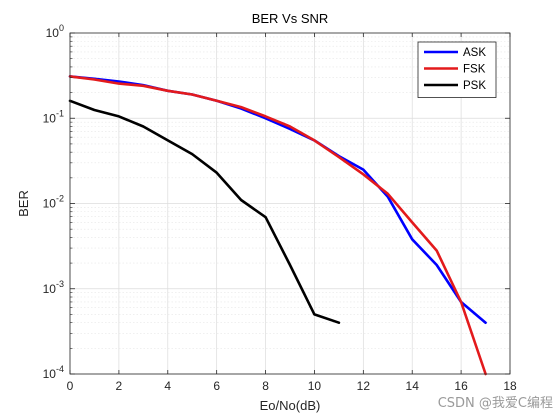  What do you see at coordinates (315, 386) in the screenshot?
I see `x-tick-label: 10` at bounding box center [315, 386].